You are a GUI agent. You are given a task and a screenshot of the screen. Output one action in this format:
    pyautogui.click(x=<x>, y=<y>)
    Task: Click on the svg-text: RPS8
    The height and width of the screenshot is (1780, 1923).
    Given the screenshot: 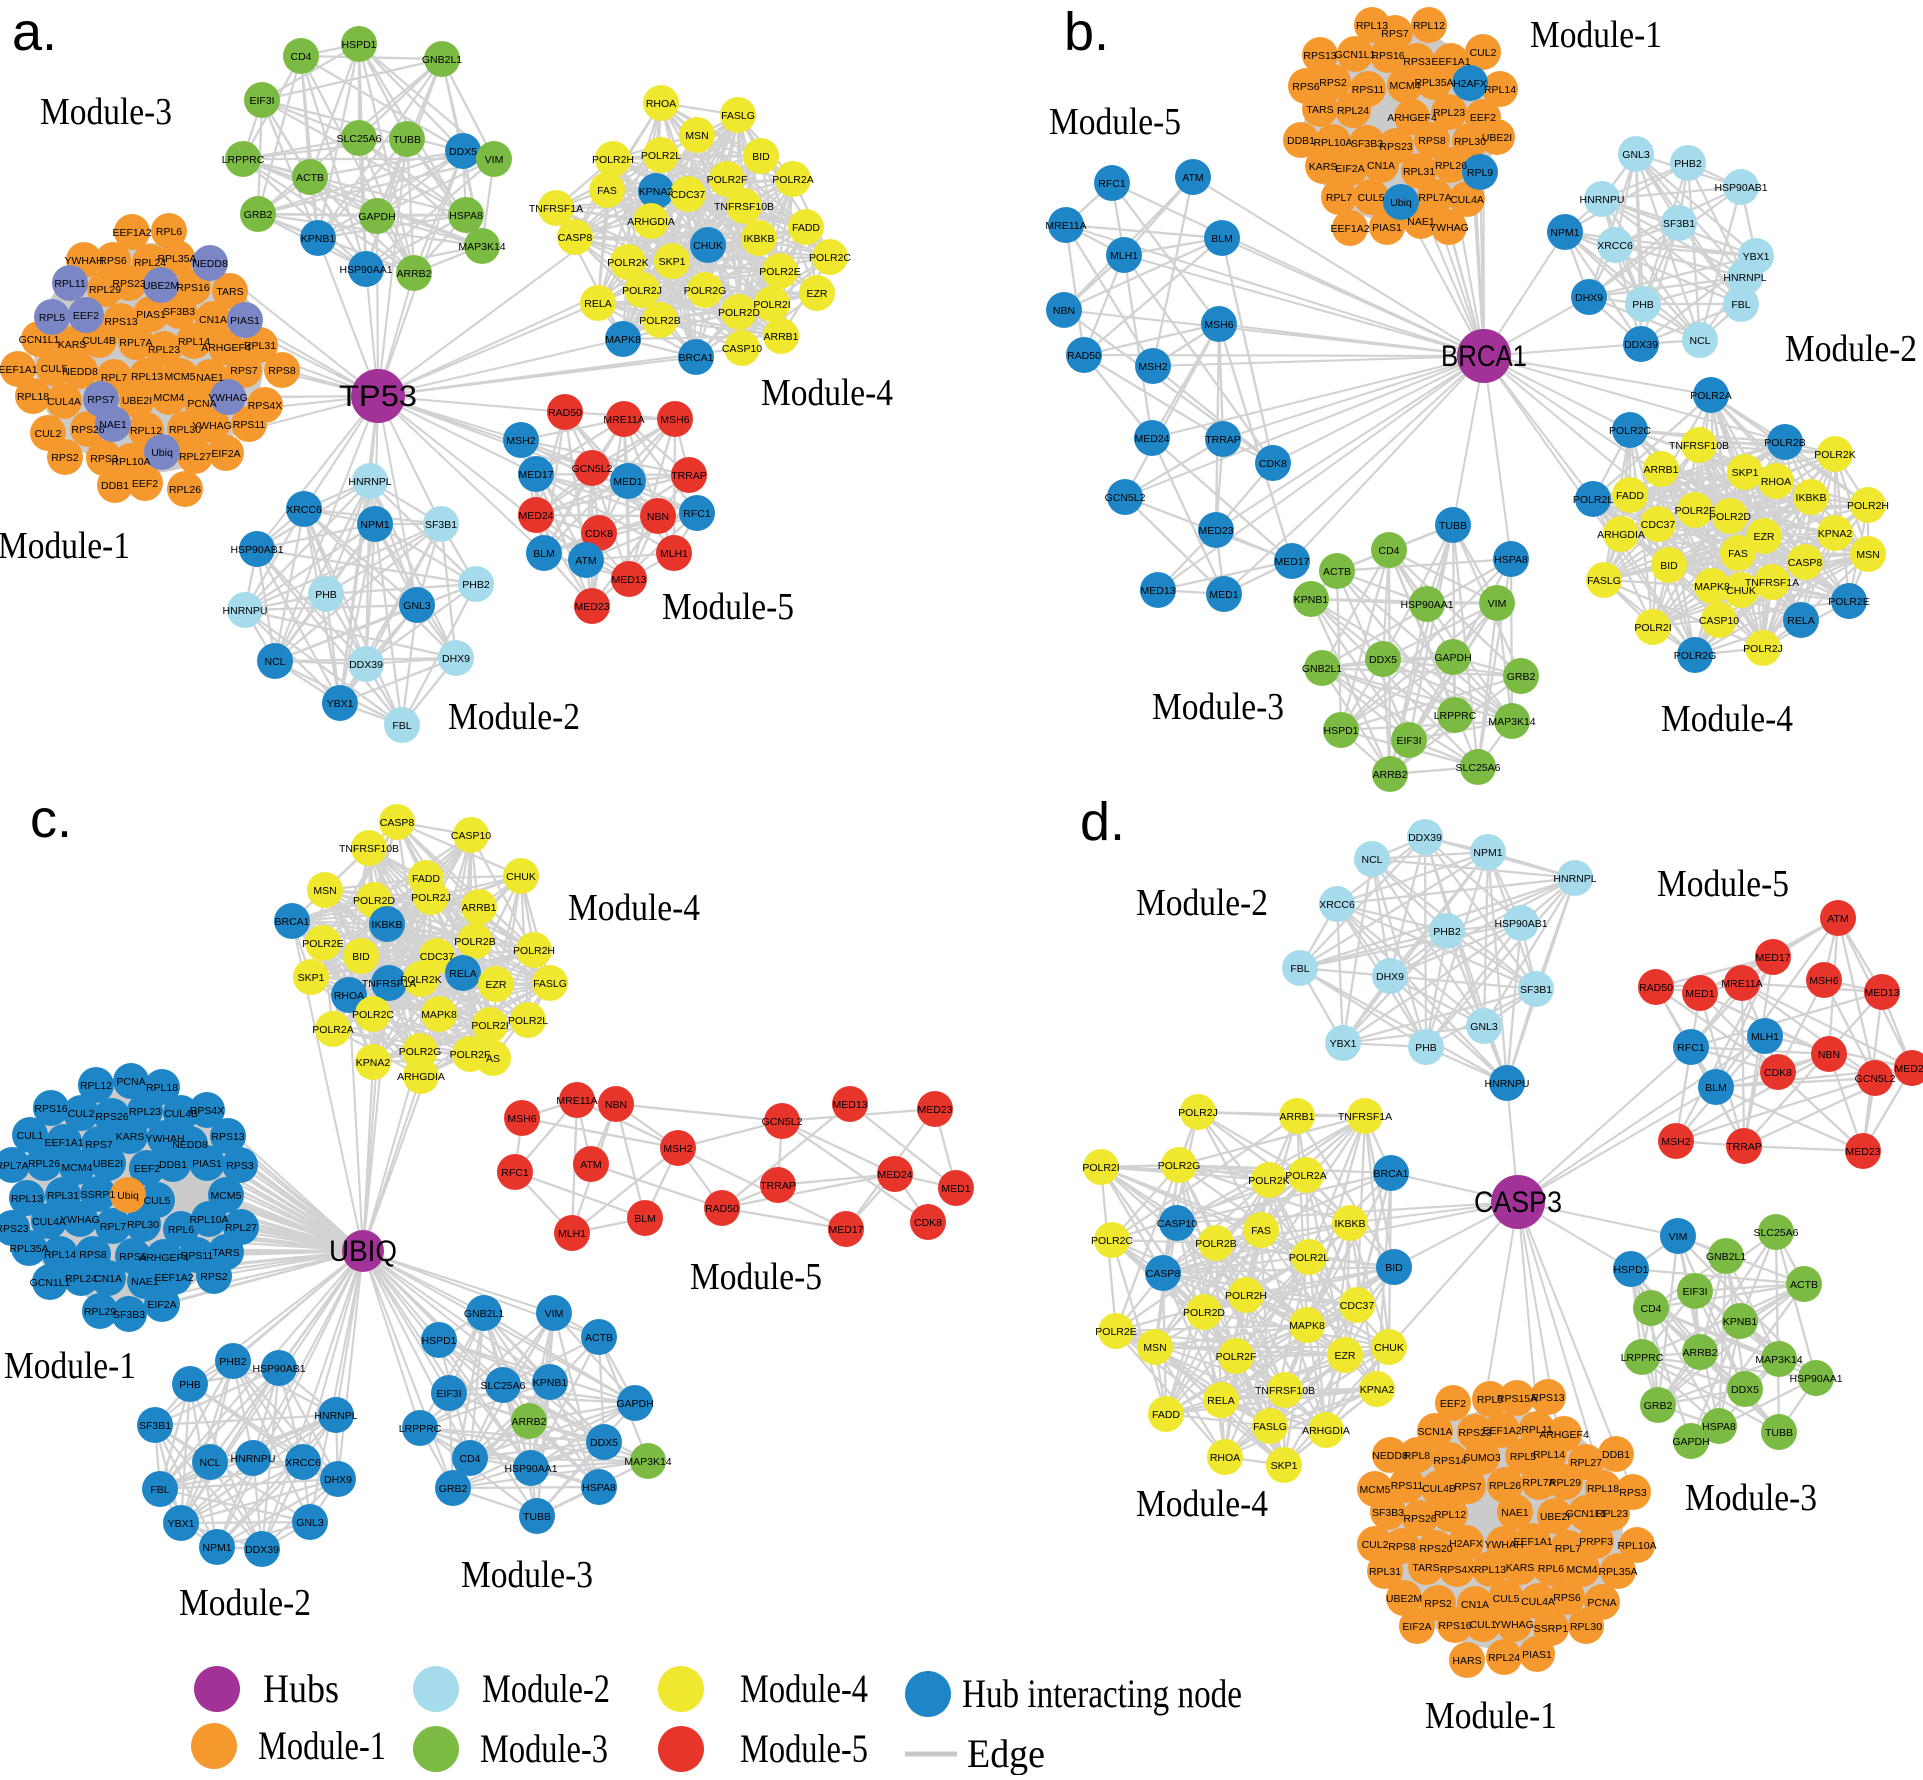 What is the action you would take?
    pyautogui.click(x=282, y=371)
    